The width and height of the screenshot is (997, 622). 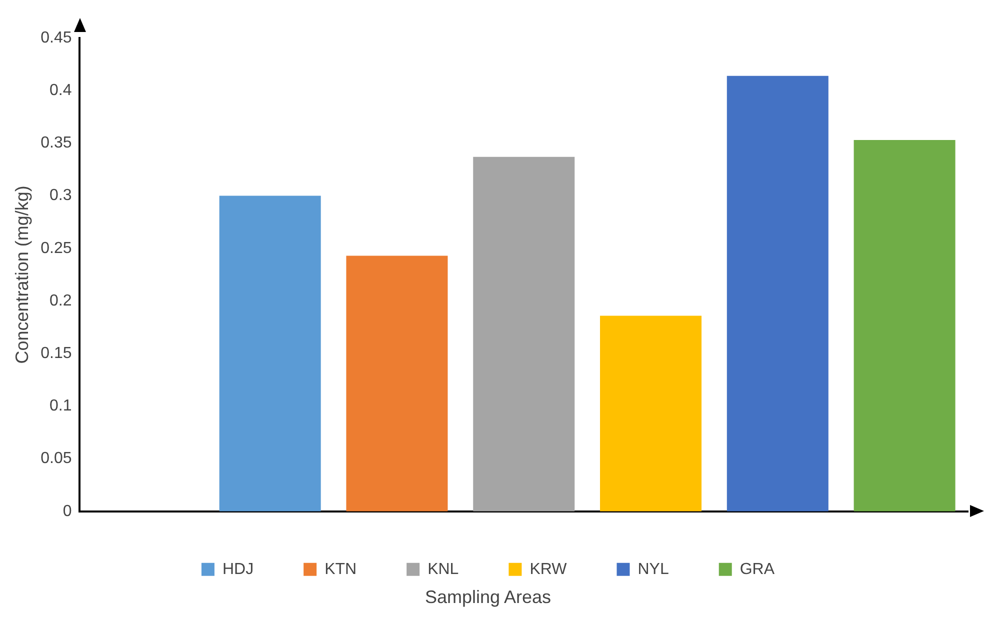 I want to click on legend-label: KRW, so click(x=549, y=569).